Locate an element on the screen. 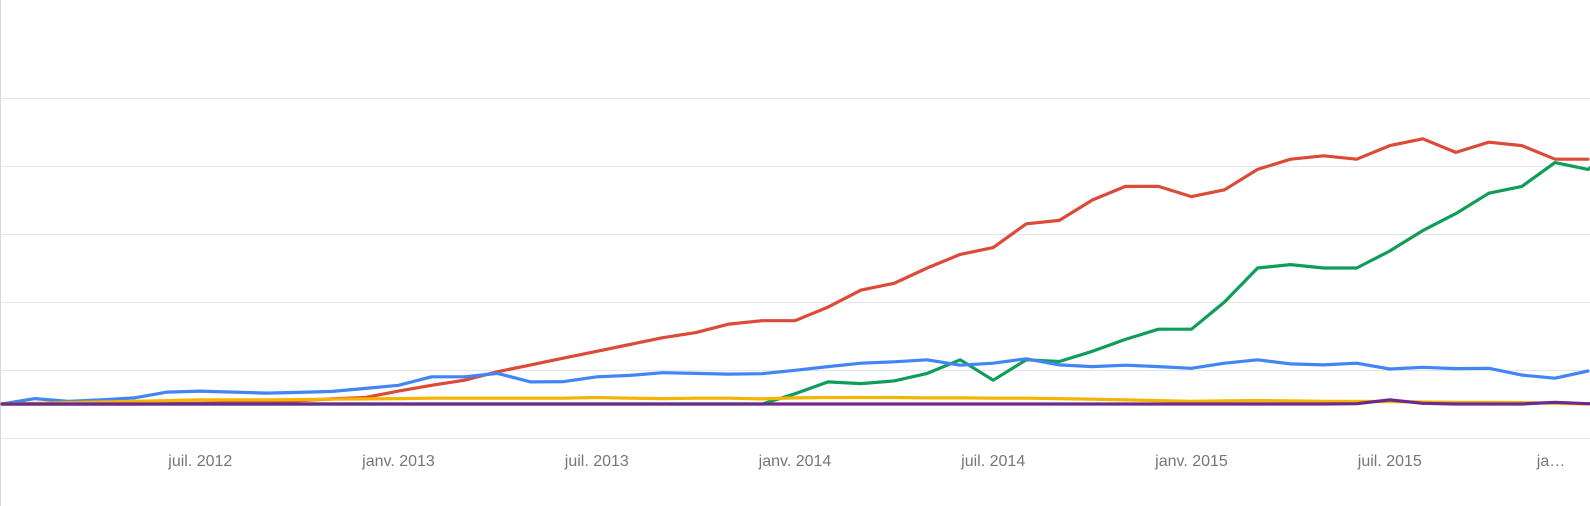 The width and height of the screenshot is (1590, 506). x-tick-label: janv. 2015 is located at coordinates (1191, 461).